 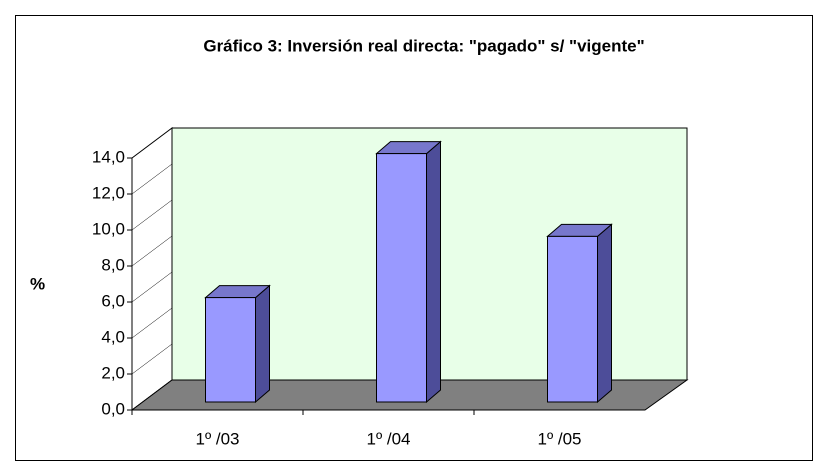 What do you see at coordinates (108, 228) in the screenshot?
I see `y-tick-label: 10,0` at bounding box center [108, 228].